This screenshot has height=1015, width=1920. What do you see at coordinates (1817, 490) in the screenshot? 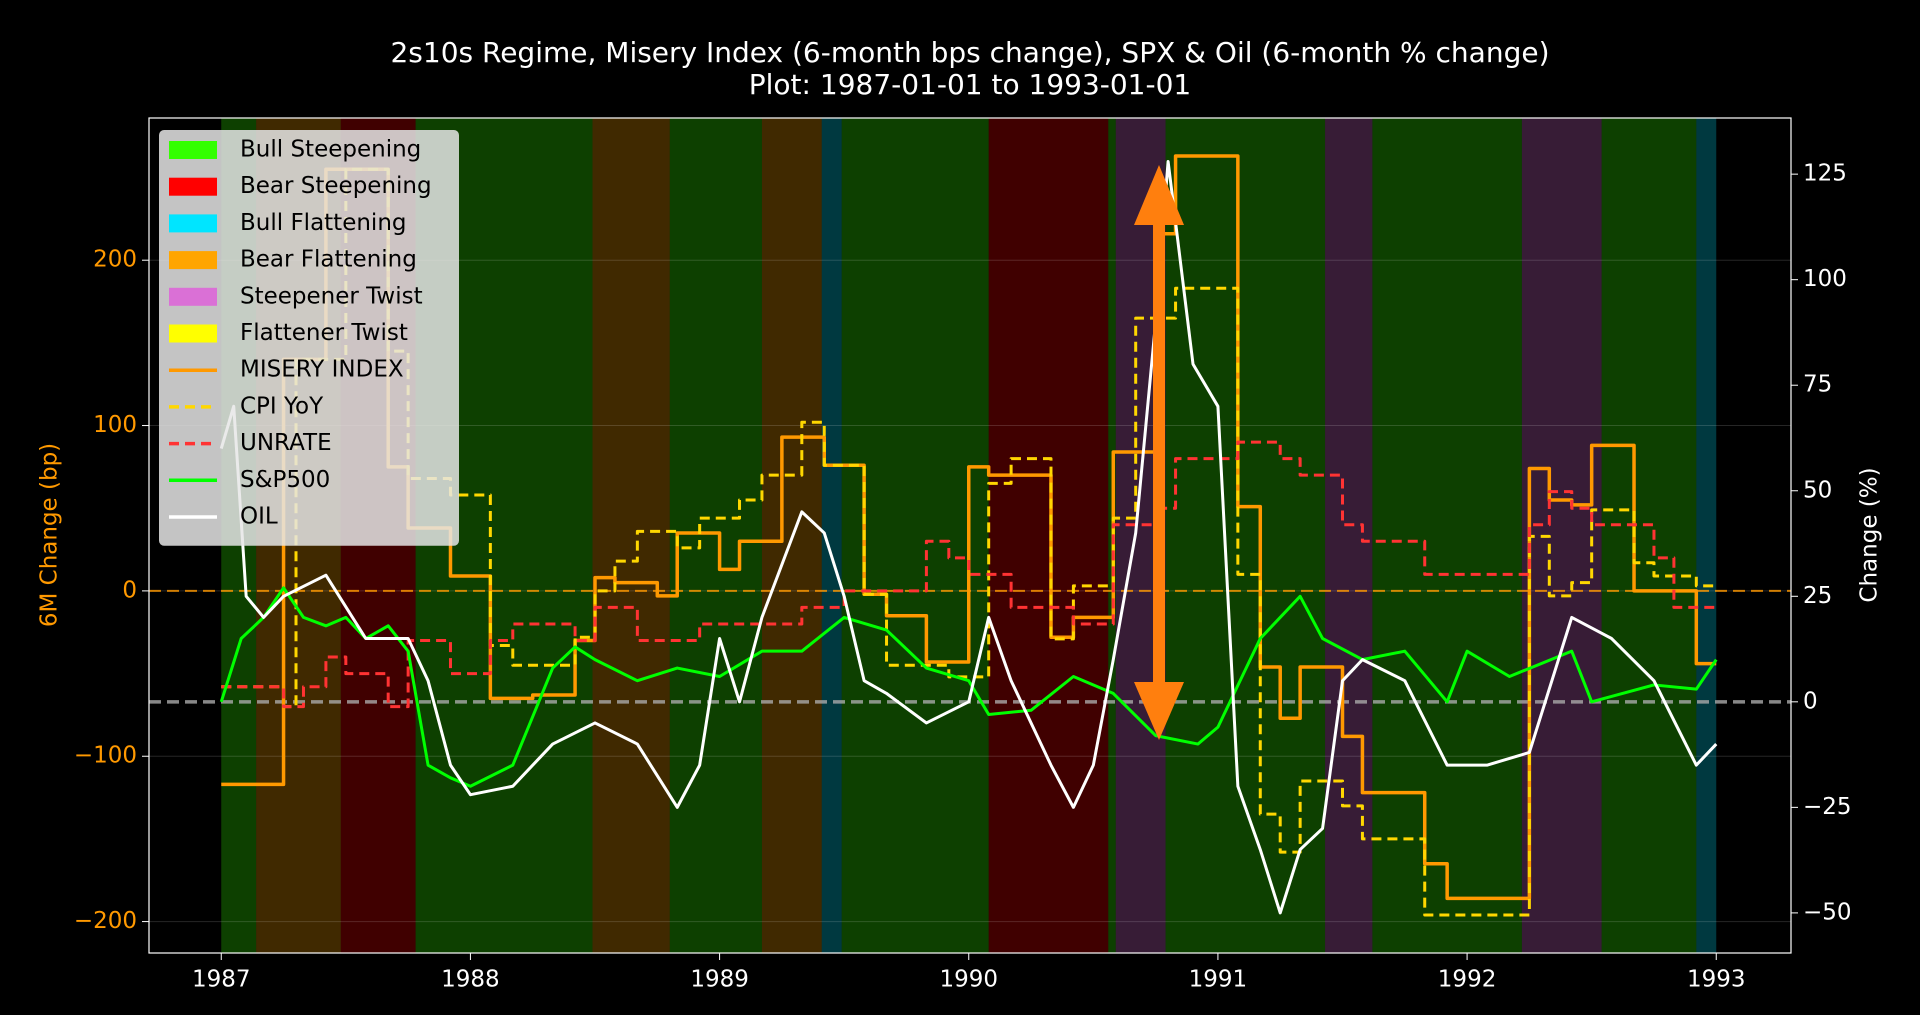
I see `y2-tick-label: 50` at bounding box center [1817, 490].